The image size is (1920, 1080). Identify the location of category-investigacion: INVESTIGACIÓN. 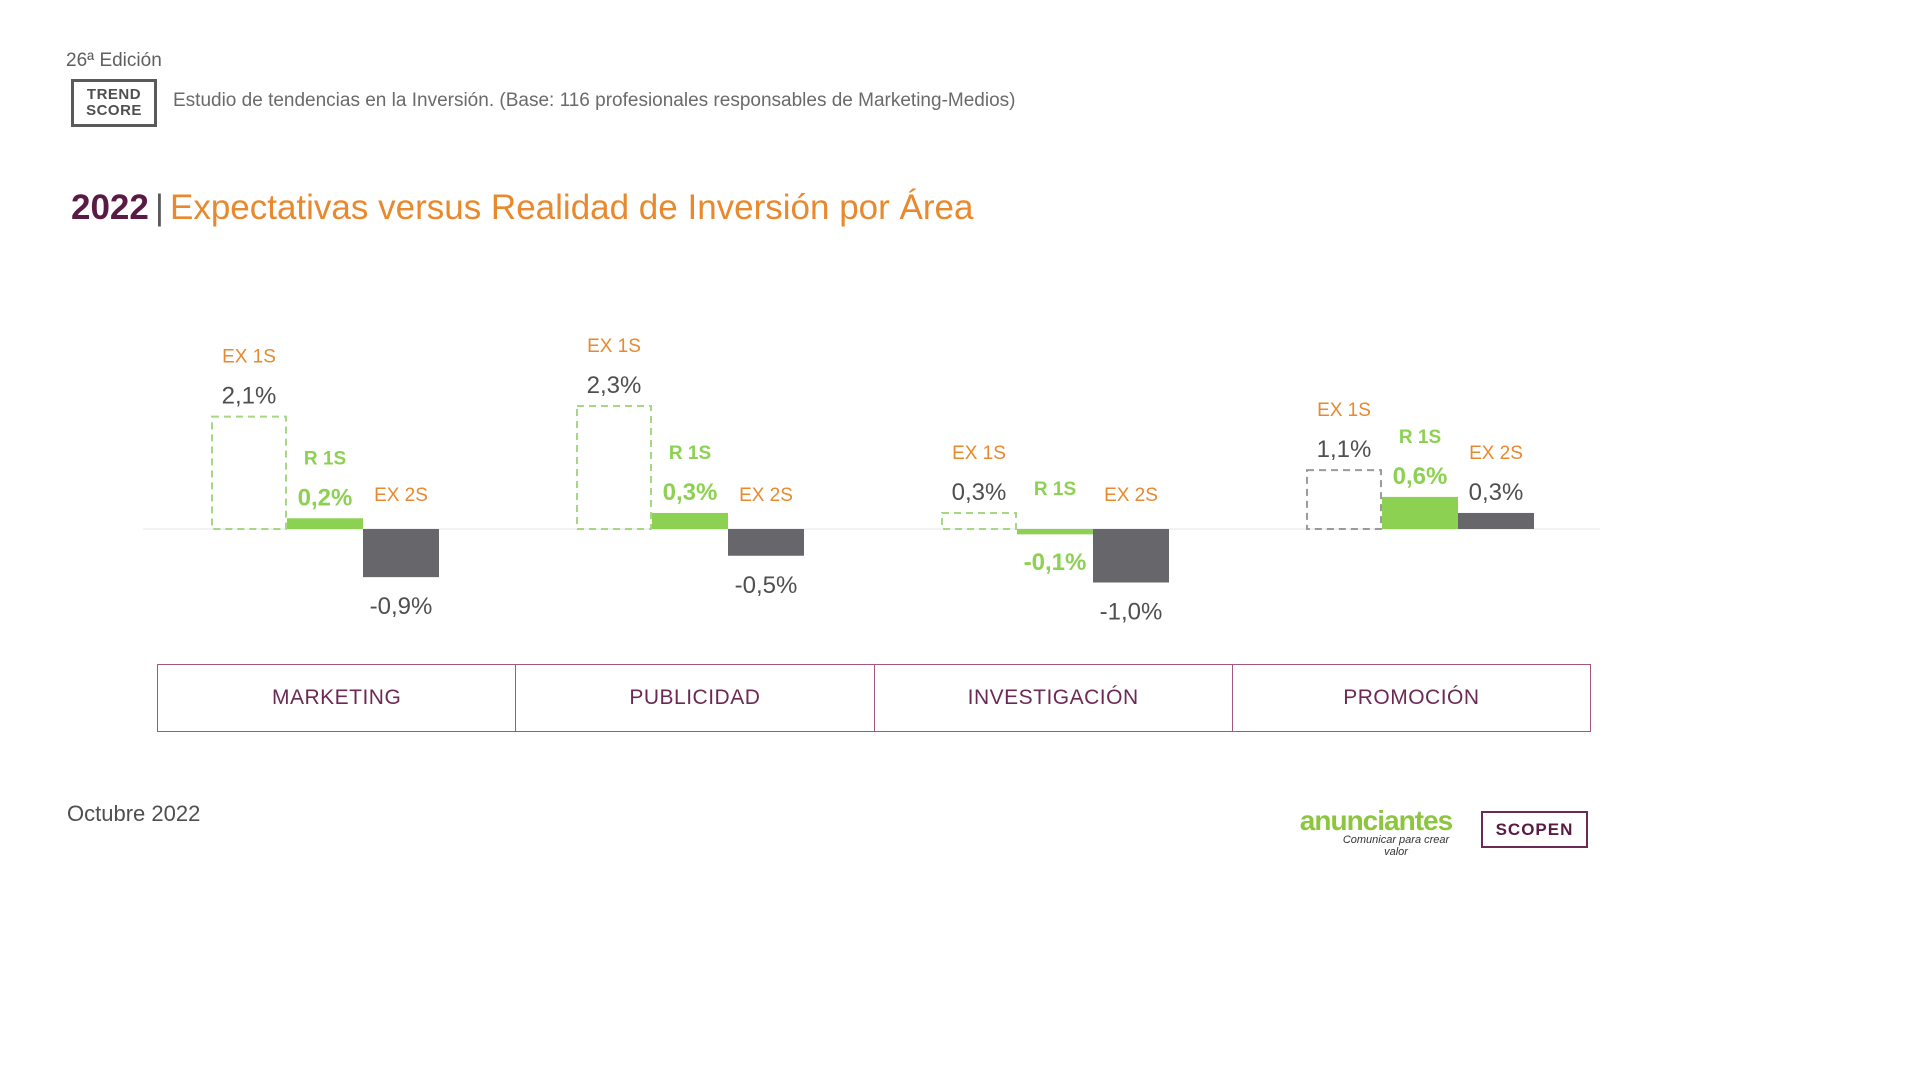
(1054, 698).